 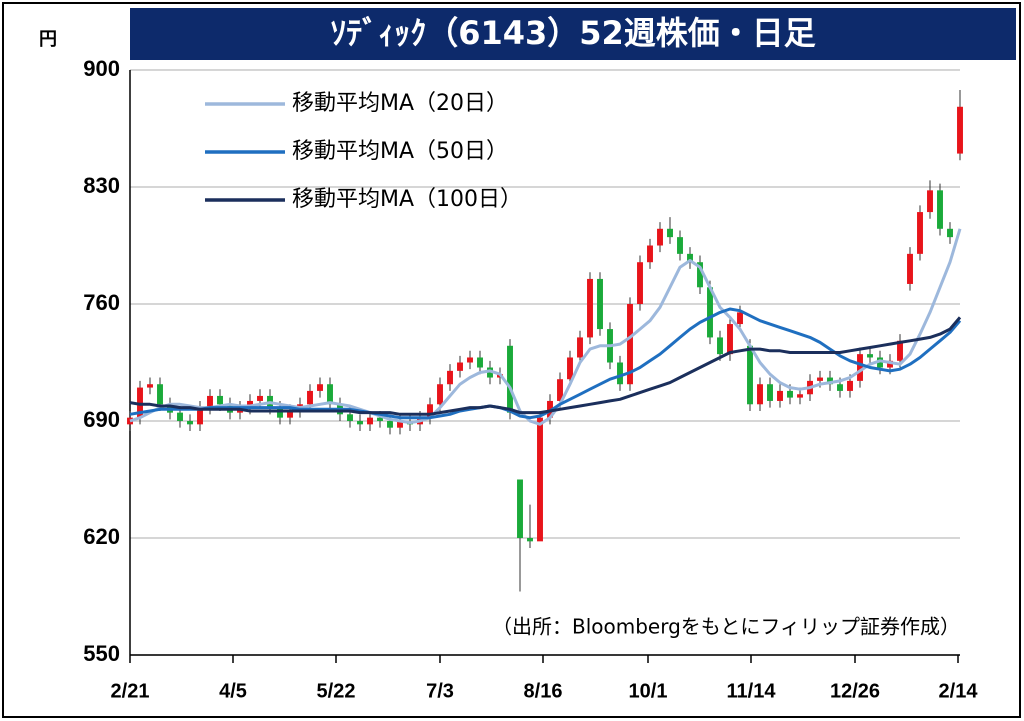 What do you see at coordinates (959, 691) in the screenshot?
I see `x-tick-label: 2/14` at bounding box center [959, 691].